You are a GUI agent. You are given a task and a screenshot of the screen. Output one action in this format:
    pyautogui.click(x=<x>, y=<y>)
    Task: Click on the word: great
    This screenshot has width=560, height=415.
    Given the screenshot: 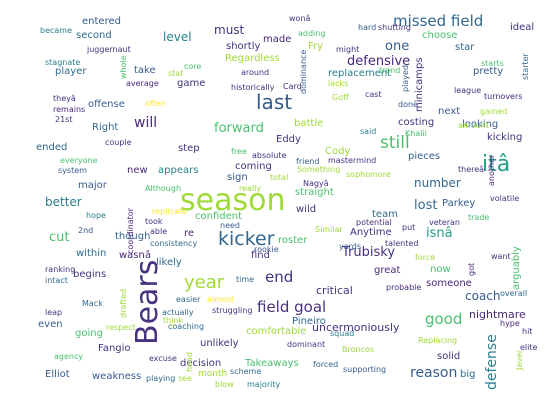 What is the action you would take?
    pyautogui.click(x=387, y=270)
    